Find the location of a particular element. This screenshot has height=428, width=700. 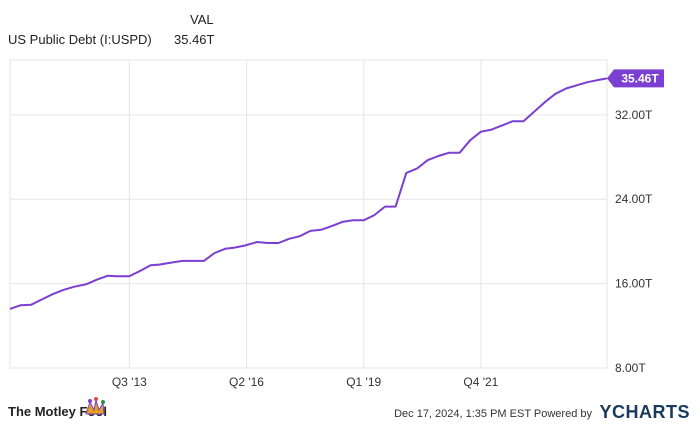

y-tick-label: 8.00T is located at coordinates (630, 368).